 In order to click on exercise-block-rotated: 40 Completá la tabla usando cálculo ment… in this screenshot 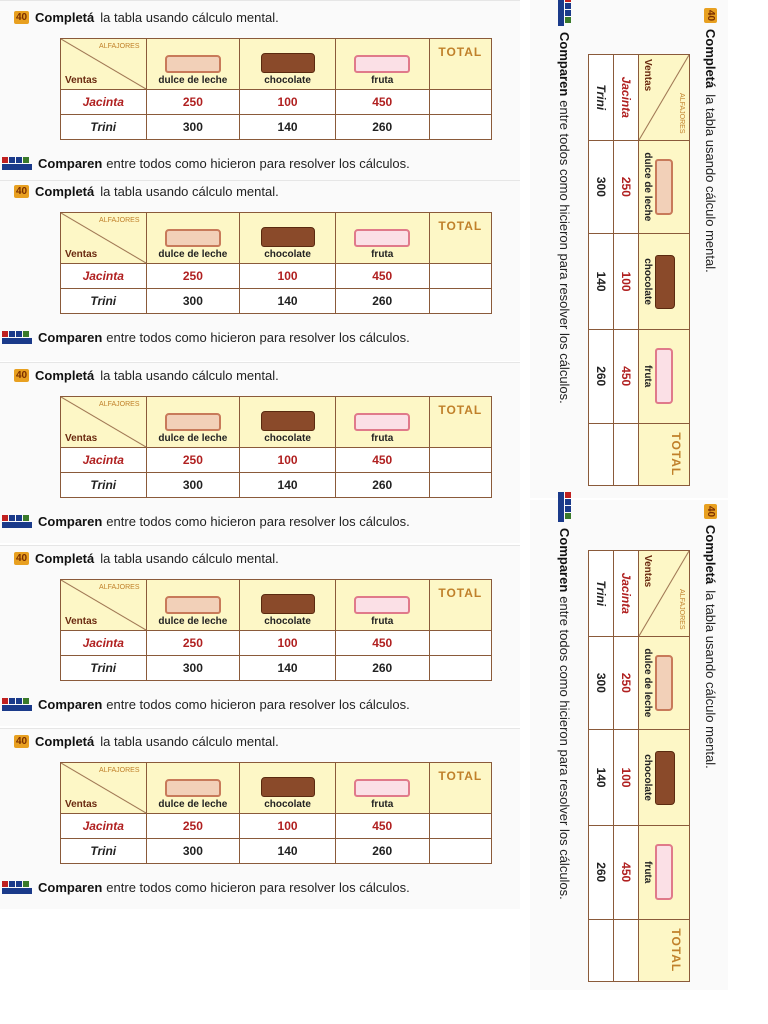, I will do `click(632, 257)`.